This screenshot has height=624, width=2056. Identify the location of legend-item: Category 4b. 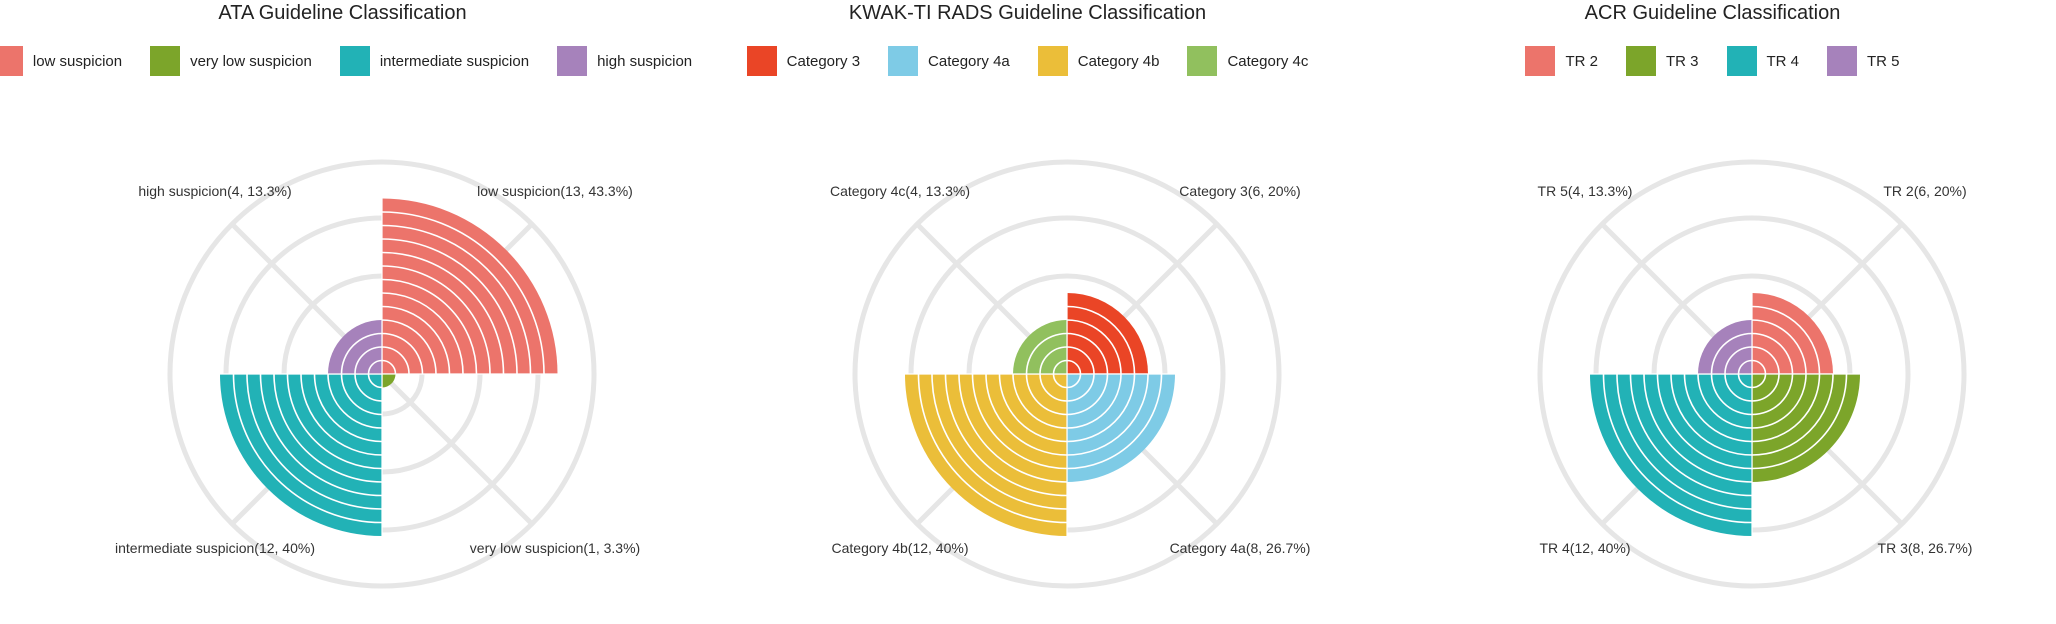
(1098, 61).